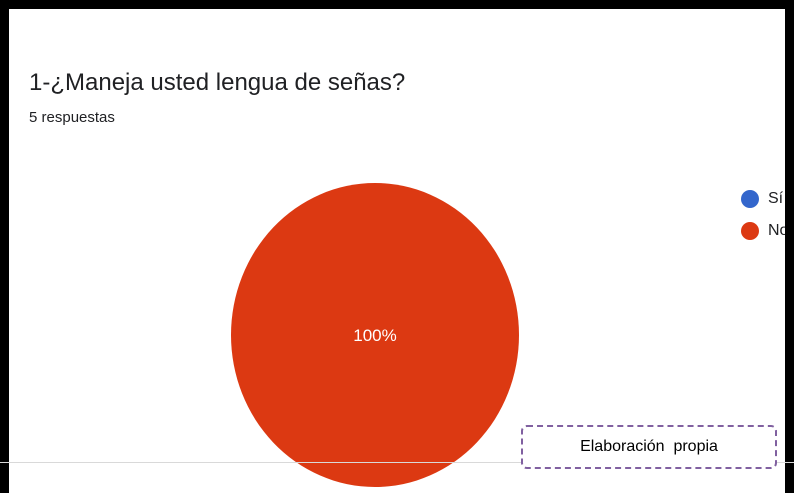 This screenshot has height=493, width=794. I want to click on legend-label-si: Sí, so click(776, 198).